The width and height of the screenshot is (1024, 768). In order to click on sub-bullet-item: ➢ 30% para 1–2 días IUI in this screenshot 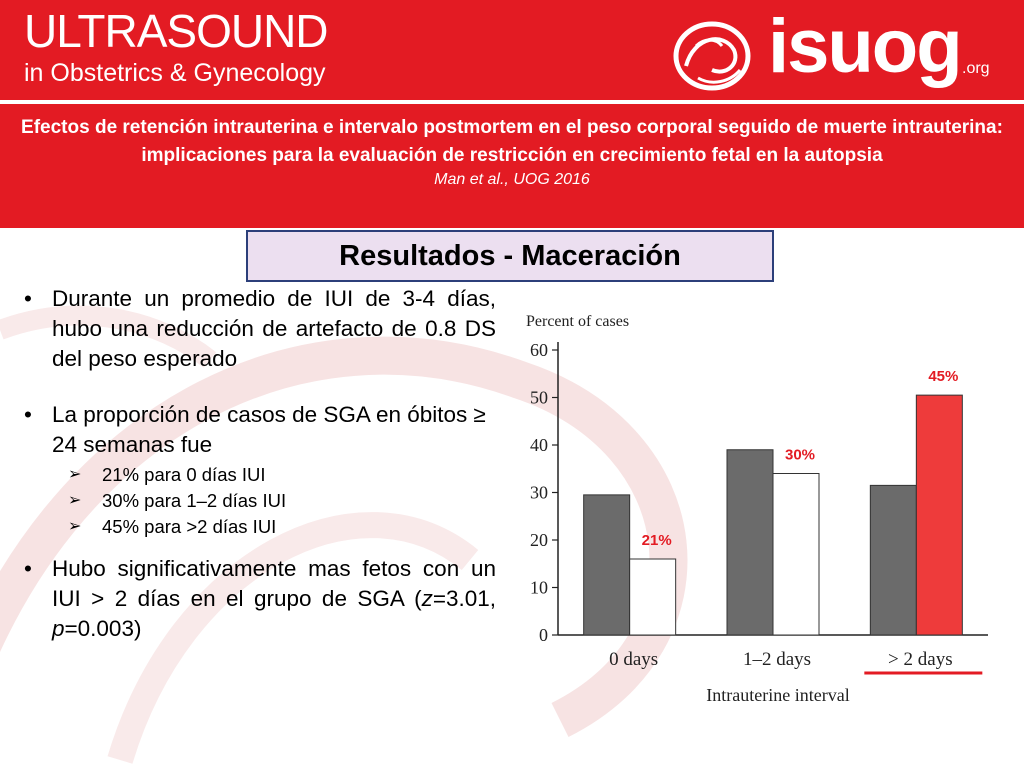, I will do `click(274, 501)`.